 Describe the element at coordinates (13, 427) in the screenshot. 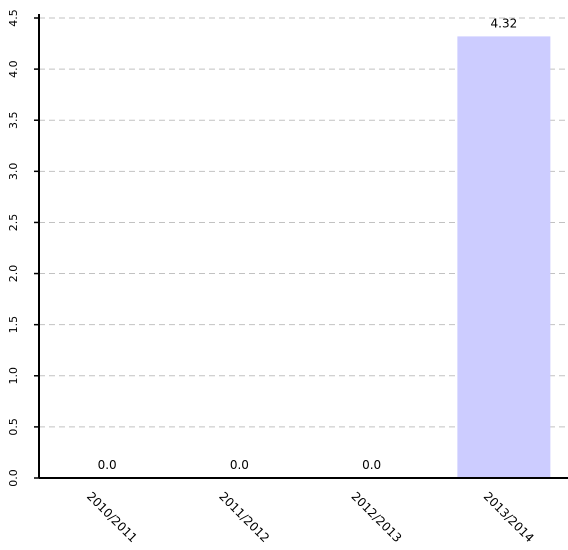

I see `y-tick-label: 0.5` at that location.